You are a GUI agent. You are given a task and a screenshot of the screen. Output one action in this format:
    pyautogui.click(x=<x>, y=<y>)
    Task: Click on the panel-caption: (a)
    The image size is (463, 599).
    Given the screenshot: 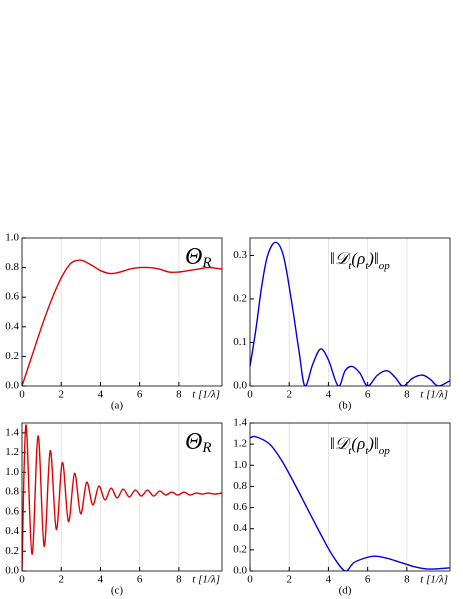 What is the action you would take?
    pyautogui.click(x=117, y=406)
    